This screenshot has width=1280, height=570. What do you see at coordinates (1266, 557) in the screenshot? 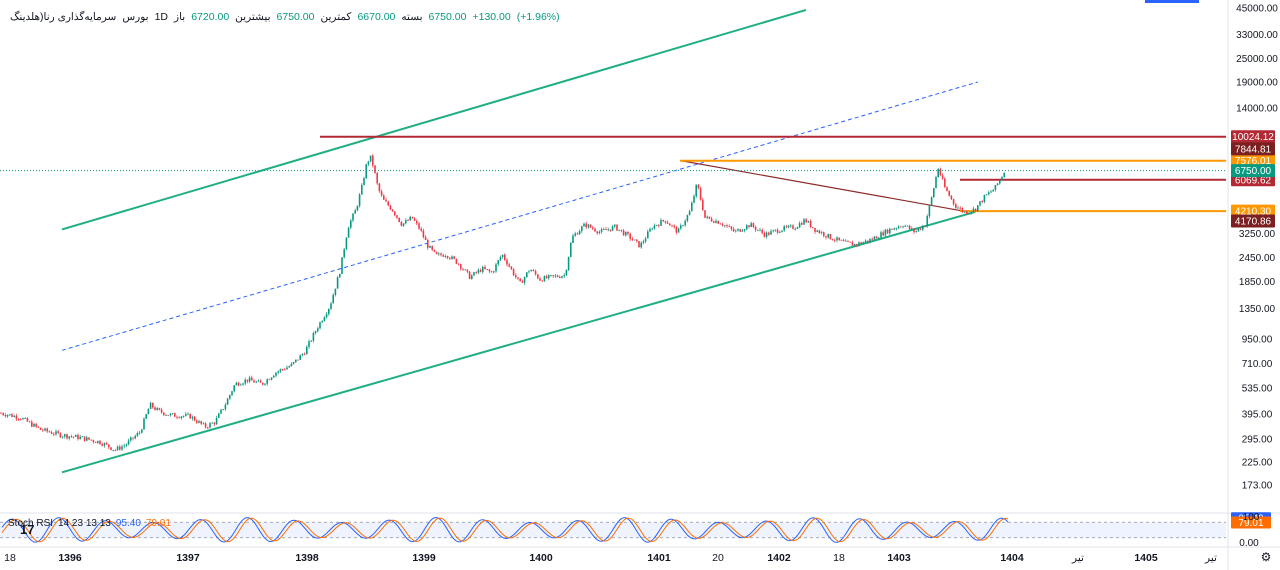
I see `settings-gear-icon: ⚙` at bounding box center [1266, 557].